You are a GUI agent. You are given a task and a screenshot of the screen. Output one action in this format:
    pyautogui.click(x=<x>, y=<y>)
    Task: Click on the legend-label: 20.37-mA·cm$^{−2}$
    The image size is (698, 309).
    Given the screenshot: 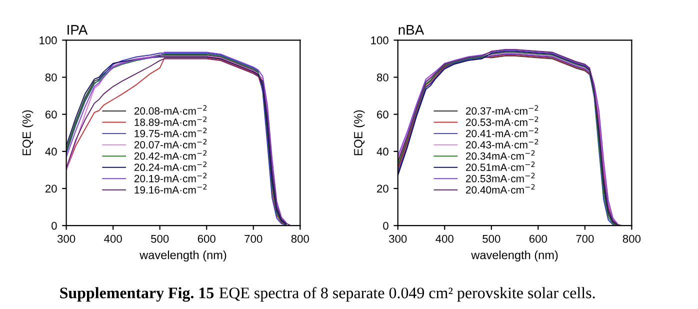 What is the action you would take?
    pyautogui.click(x=502, y=110)
    